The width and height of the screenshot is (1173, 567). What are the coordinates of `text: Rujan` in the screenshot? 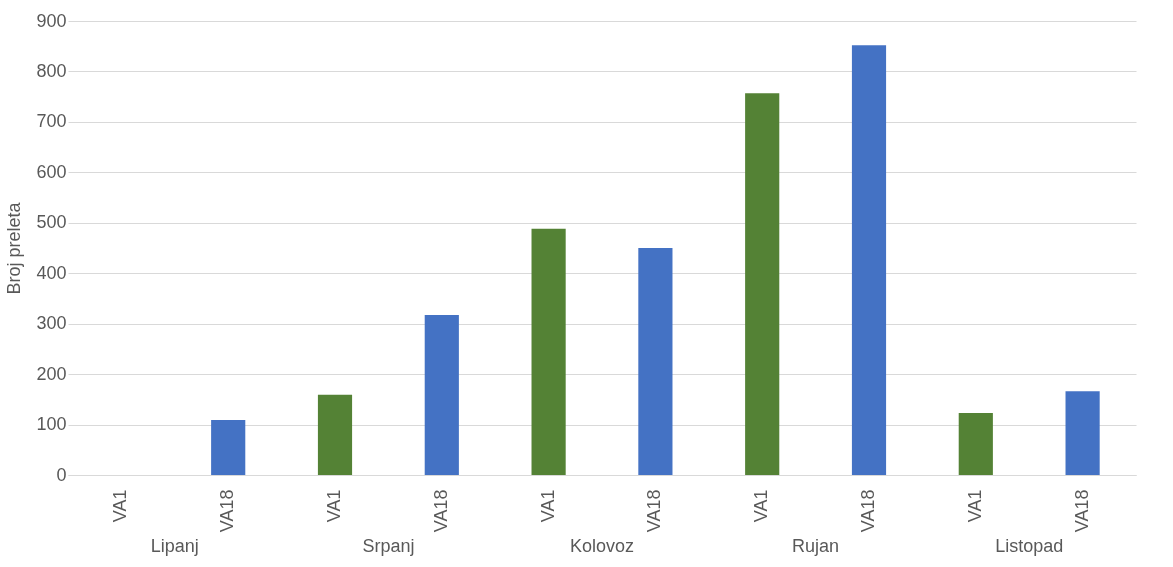 It's located at (816, 546).